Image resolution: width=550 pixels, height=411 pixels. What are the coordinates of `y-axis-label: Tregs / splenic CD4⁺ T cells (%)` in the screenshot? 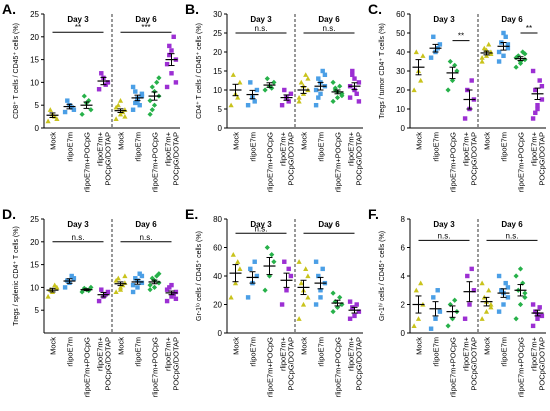 It's located at (16, 276).